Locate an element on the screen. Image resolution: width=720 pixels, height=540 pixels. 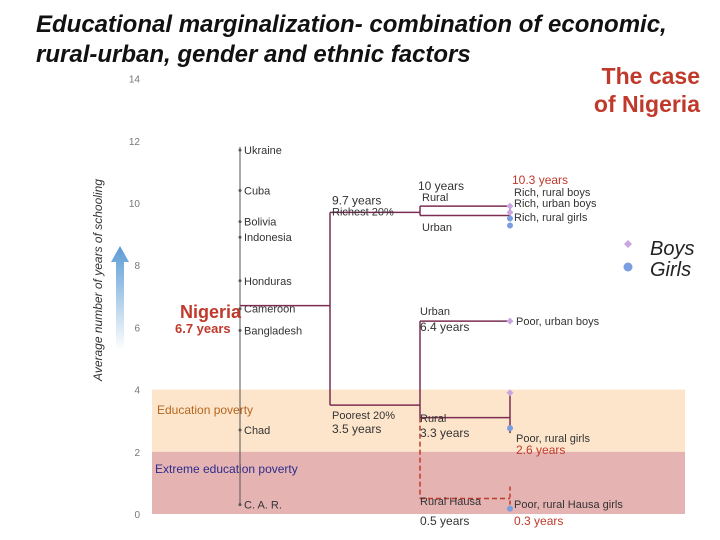
country-label-bolivia: Bolivia is located at coordinates (260, 223).